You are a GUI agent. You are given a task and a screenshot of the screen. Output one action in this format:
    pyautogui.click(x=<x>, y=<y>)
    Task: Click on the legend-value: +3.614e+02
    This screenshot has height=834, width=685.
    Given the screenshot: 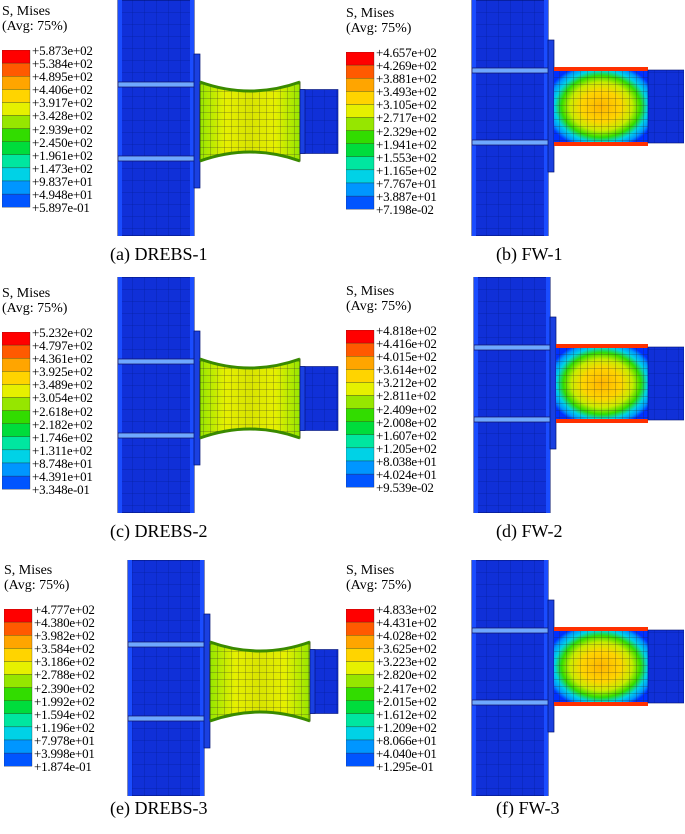 What is the action you would take?
    pyautogui.click(x=406, y=370)
    